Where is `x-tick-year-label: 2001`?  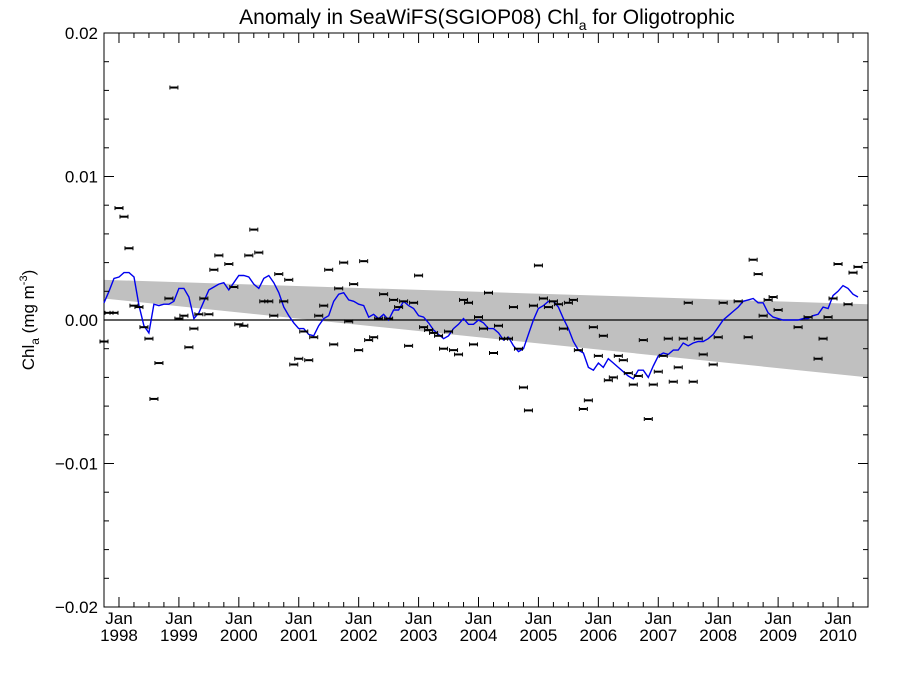 x-tick-year-label: 2001 is located at coordinates (299, 635).